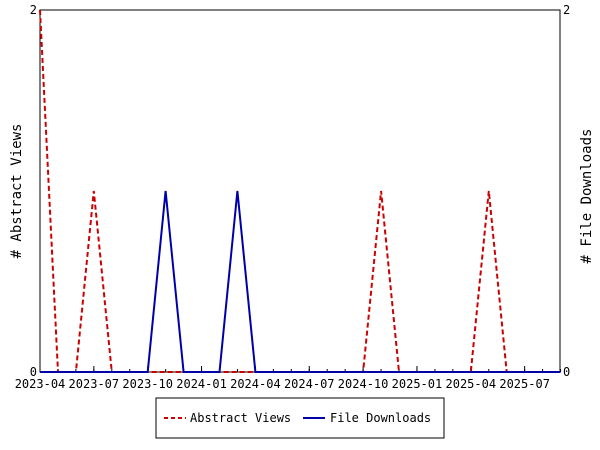  I want to click on legend-label-file-downloads: File Downloads, so click(380, 418).